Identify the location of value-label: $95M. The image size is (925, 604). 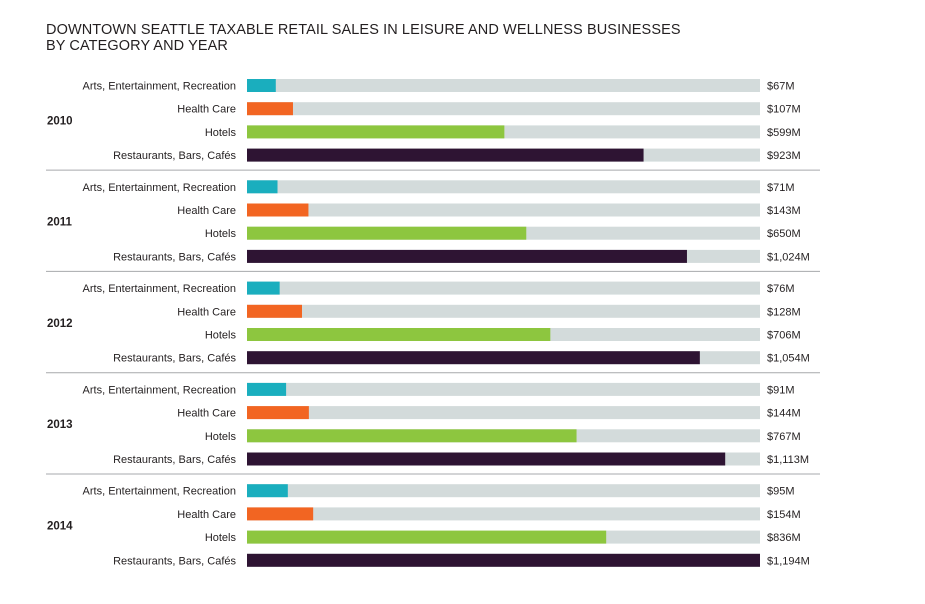
(781, 492).